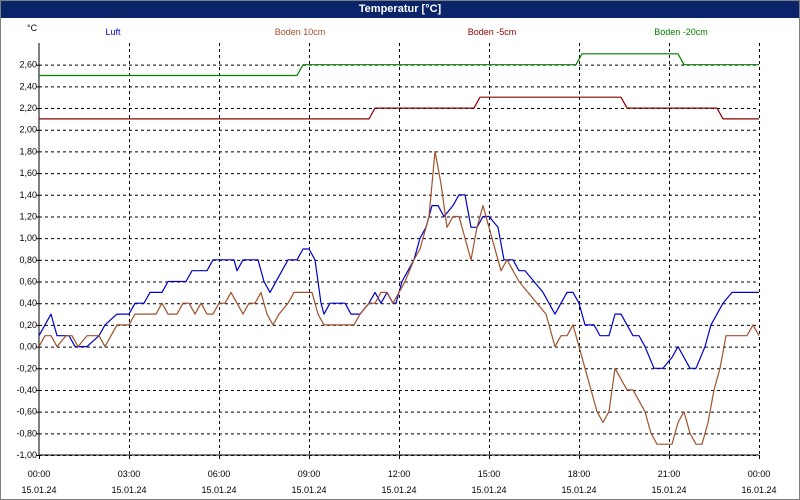 Image resolution: width=800 pixels, height=500 pixels. I want to click on y-tick-label: 2,40, so click(28, 86).